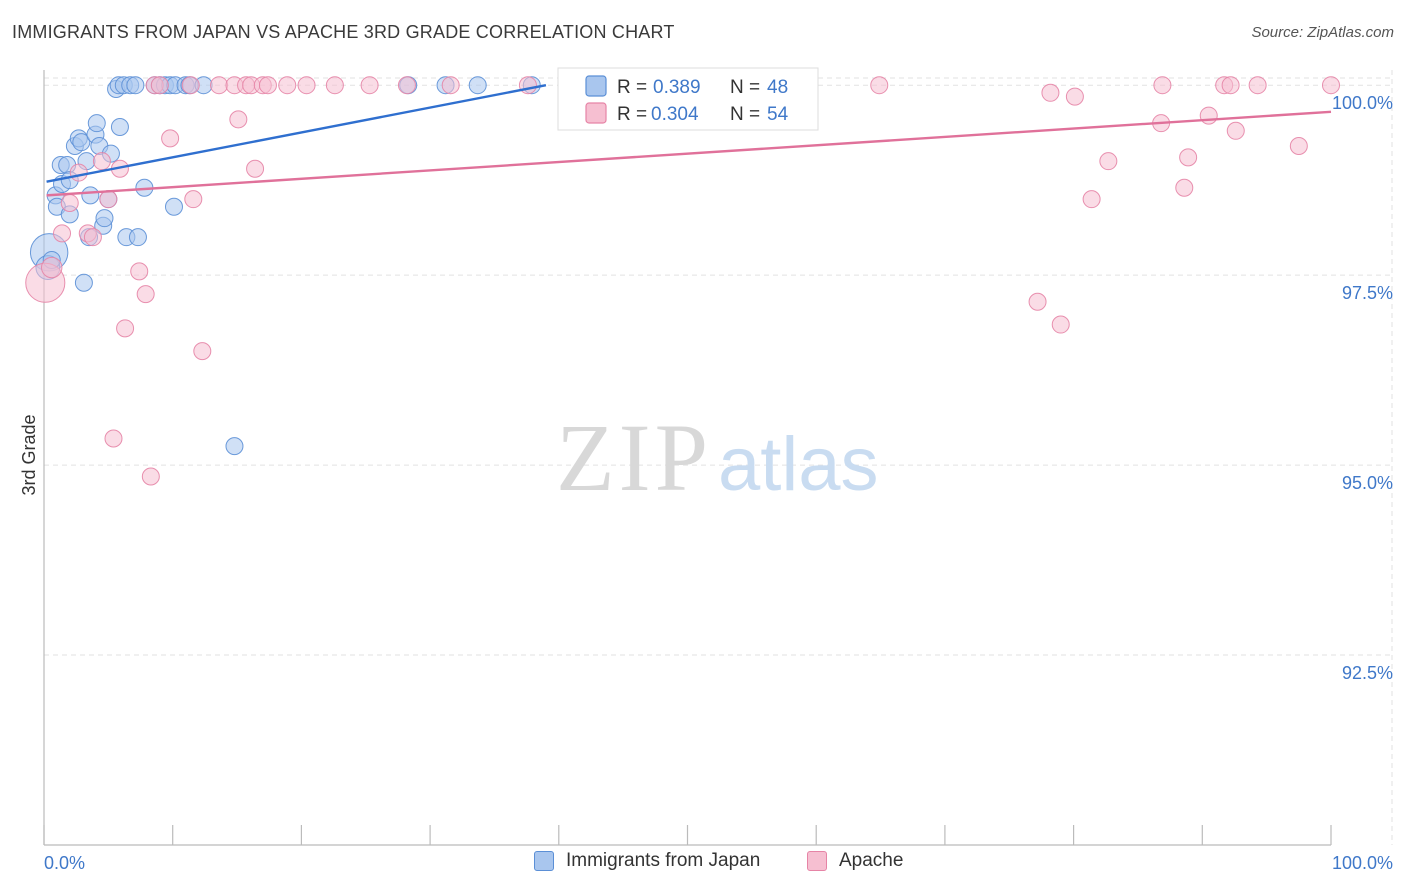 The height and width of the screenshot is (892, 1406). I want to click on top-legend-r-label-2: R =, so click(632, 114).